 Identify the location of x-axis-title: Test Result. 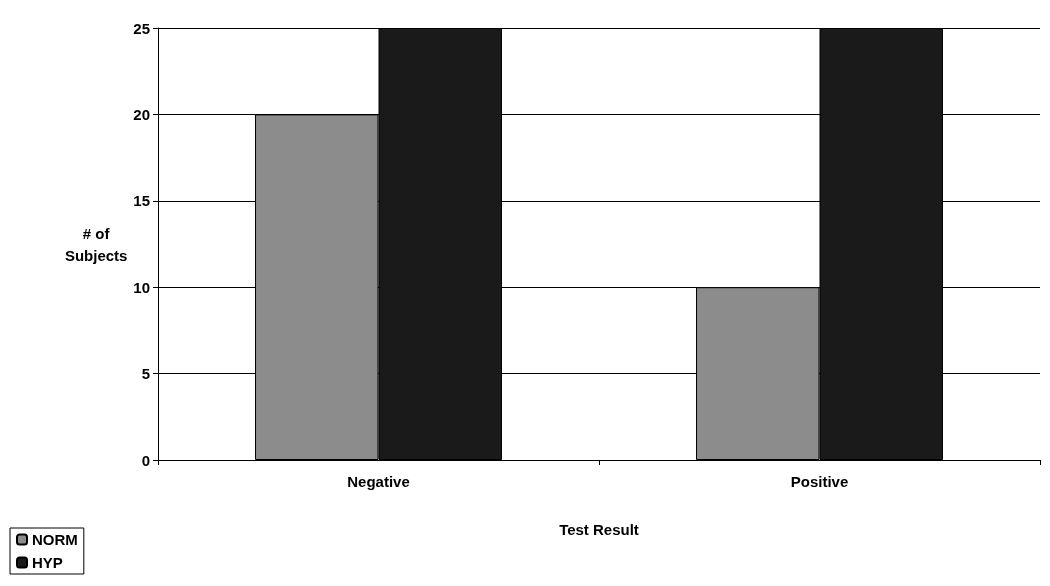
(599, 529).